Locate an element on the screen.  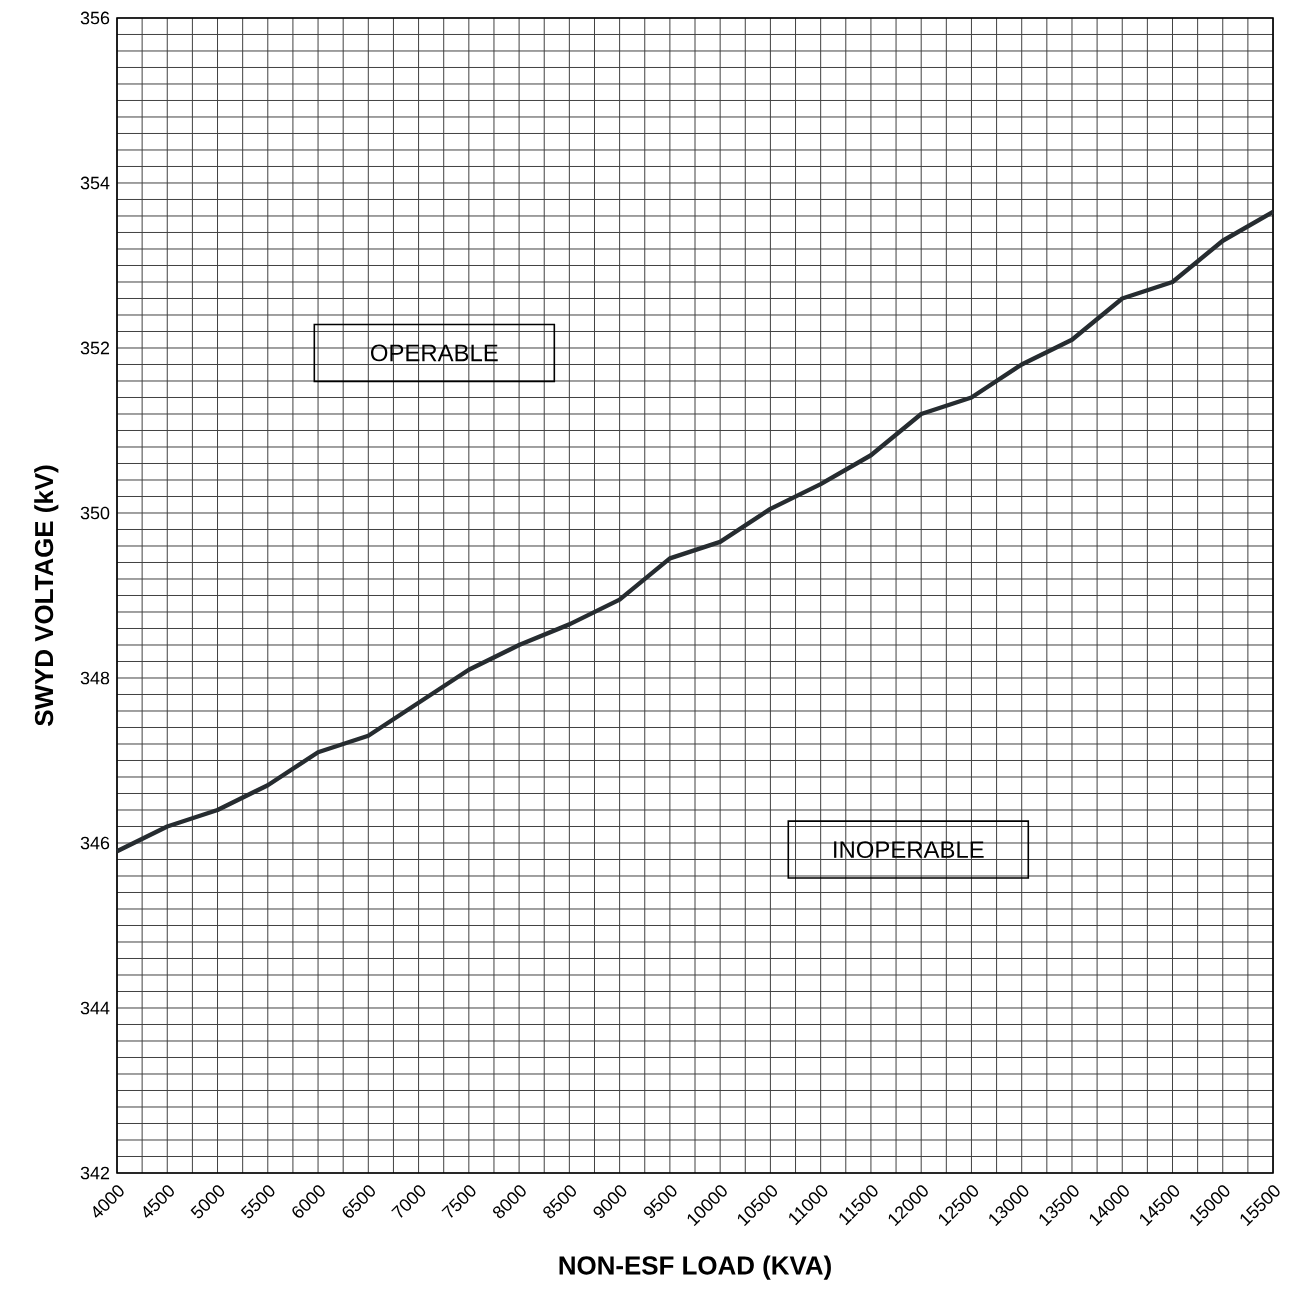
y-tick-label: 348 is located at coordinates (95, 678).